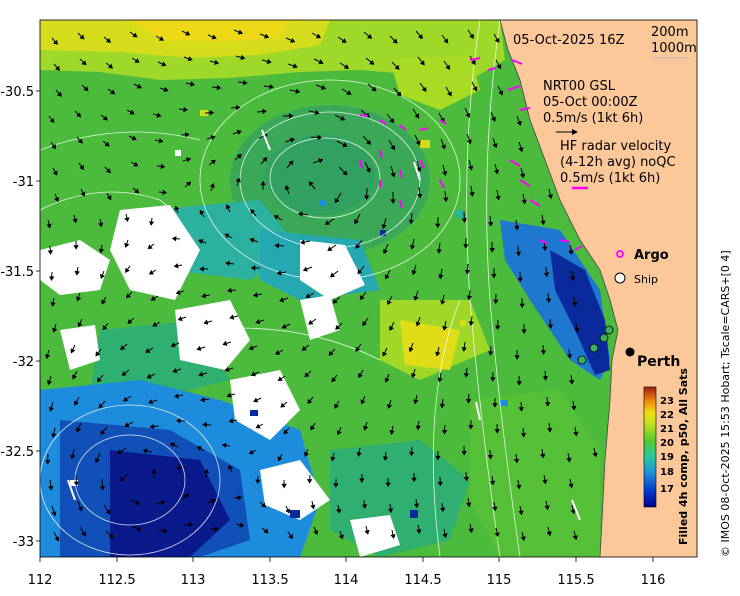 Image resolution: width=740 pixels, height=596 pixels. I want to click on cb-tick-21: 21, so click(667, 429).